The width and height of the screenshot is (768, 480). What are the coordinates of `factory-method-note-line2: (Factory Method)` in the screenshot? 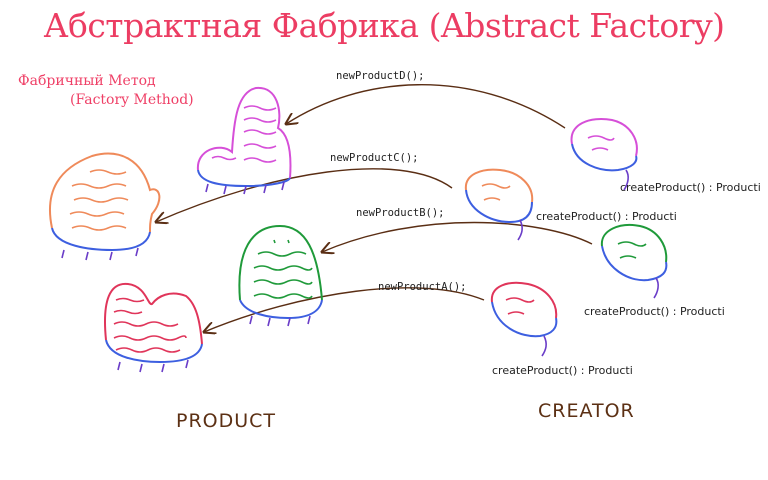 It's located at (132, 100).